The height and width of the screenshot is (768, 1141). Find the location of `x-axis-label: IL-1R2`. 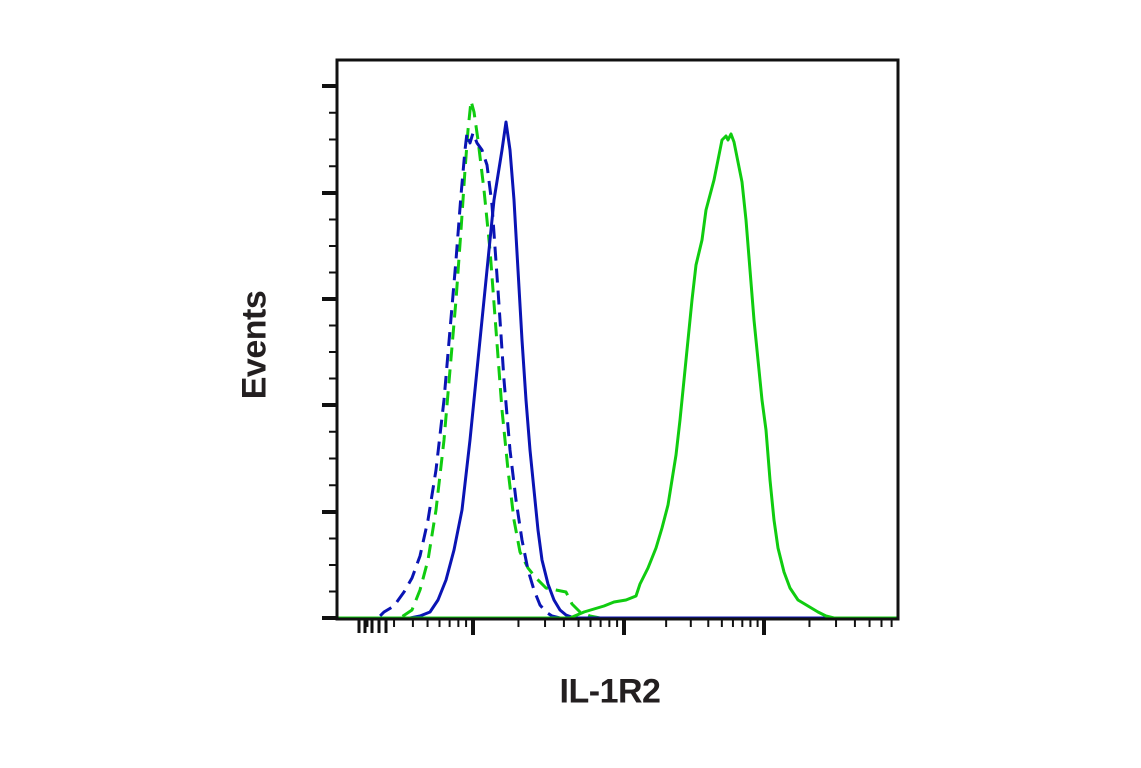

x-axis-label: IL-1R2 is located at coordinates (610, 691).